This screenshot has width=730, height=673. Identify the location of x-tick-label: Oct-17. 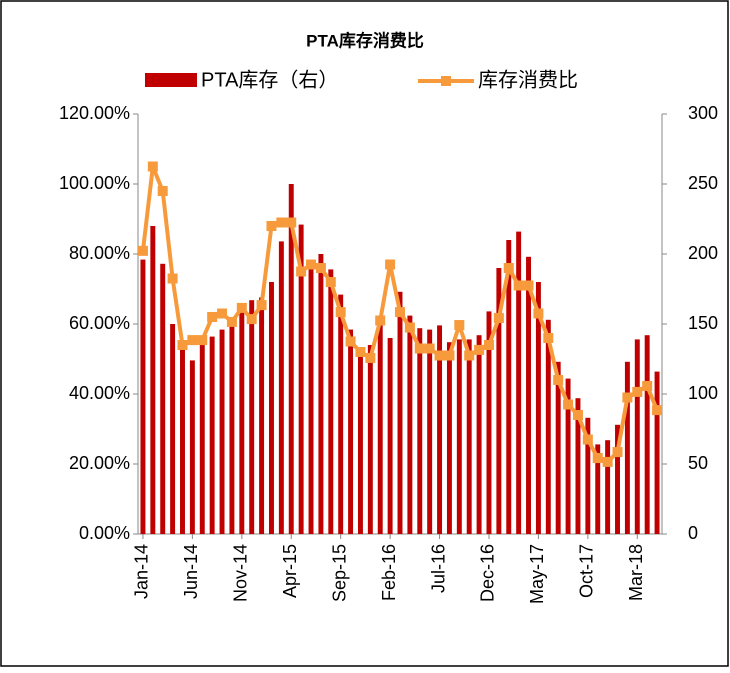
(587, 571).